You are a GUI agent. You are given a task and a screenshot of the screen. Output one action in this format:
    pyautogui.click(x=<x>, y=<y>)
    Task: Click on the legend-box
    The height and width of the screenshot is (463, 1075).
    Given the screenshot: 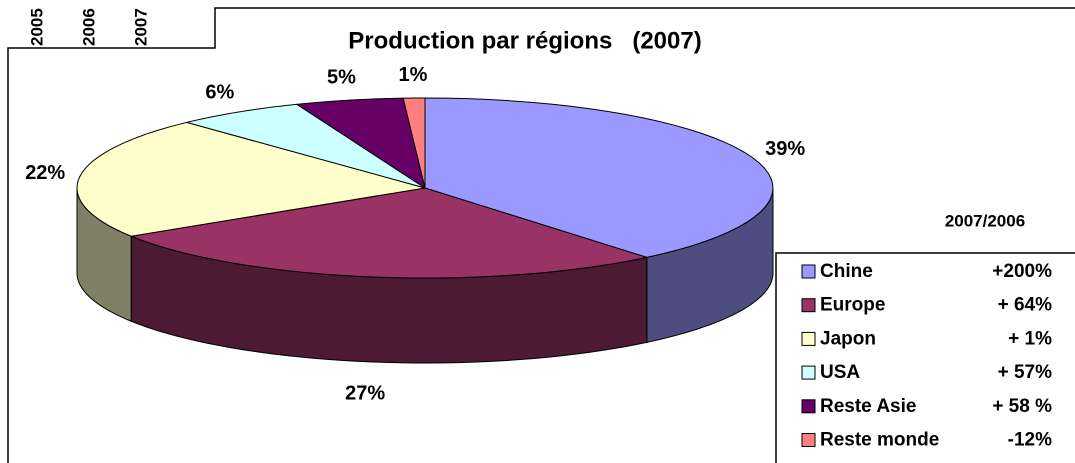 What is the action you would take?
    pyautogui.click(x=925, y=357)
    